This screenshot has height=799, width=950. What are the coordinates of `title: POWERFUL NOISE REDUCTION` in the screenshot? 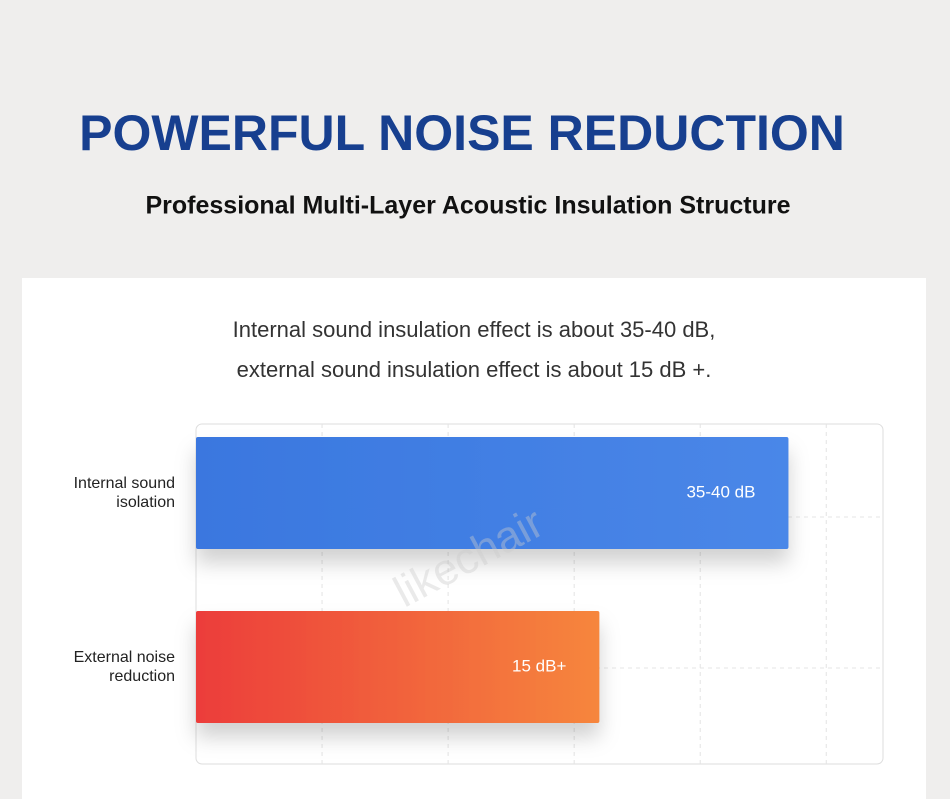 It's located at (462, 133).